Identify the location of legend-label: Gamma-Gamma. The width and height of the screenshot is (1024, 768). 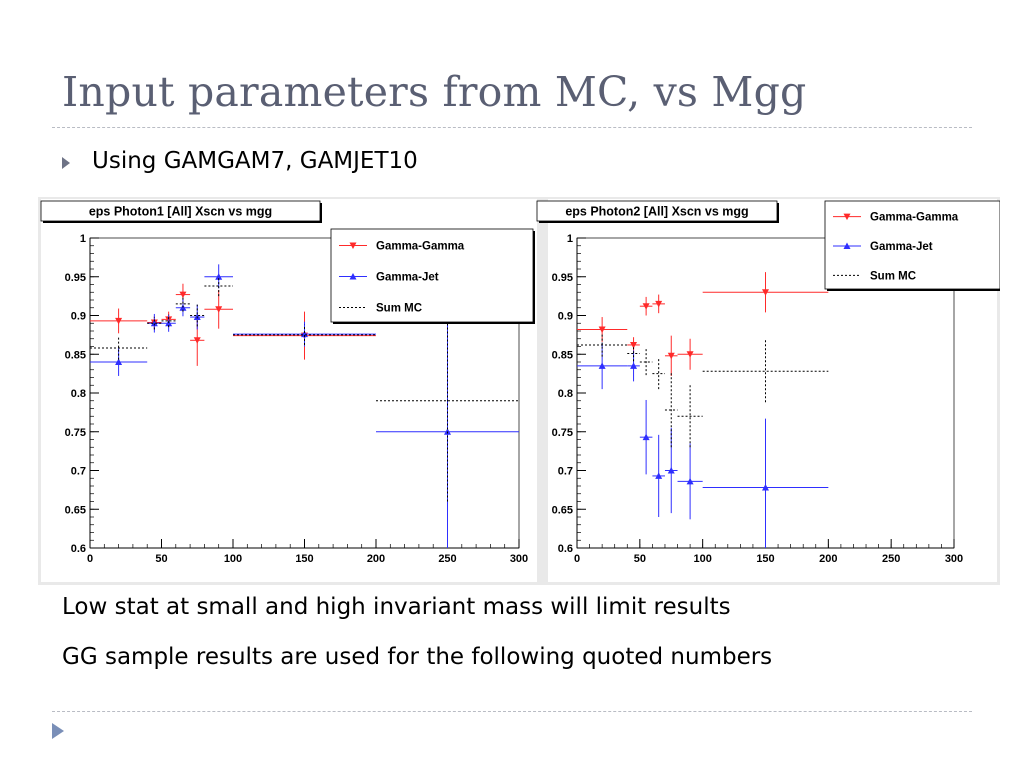
(914, 218).